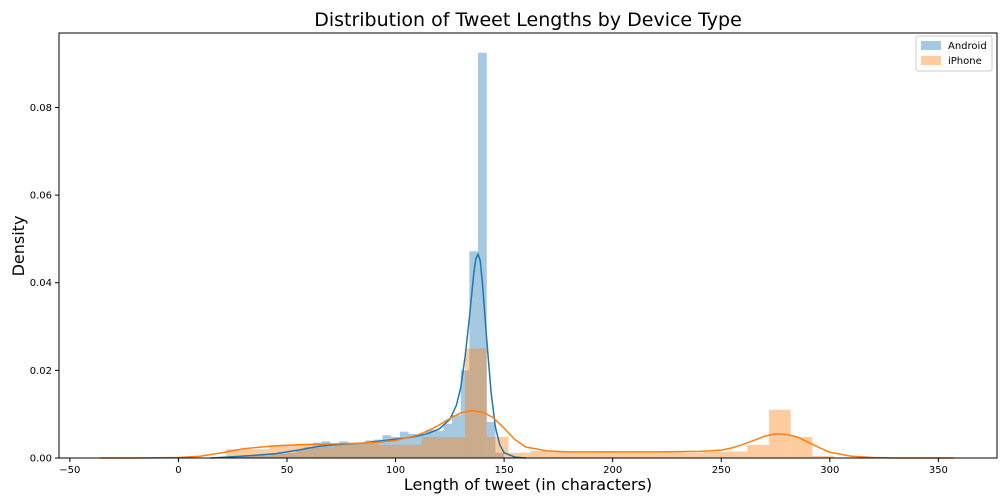 The width and height of the screenshot is (1008, 504). Describe the element at coordinates (178, 470) in the screenshot. I see `x-tick-label: 0` at that location.